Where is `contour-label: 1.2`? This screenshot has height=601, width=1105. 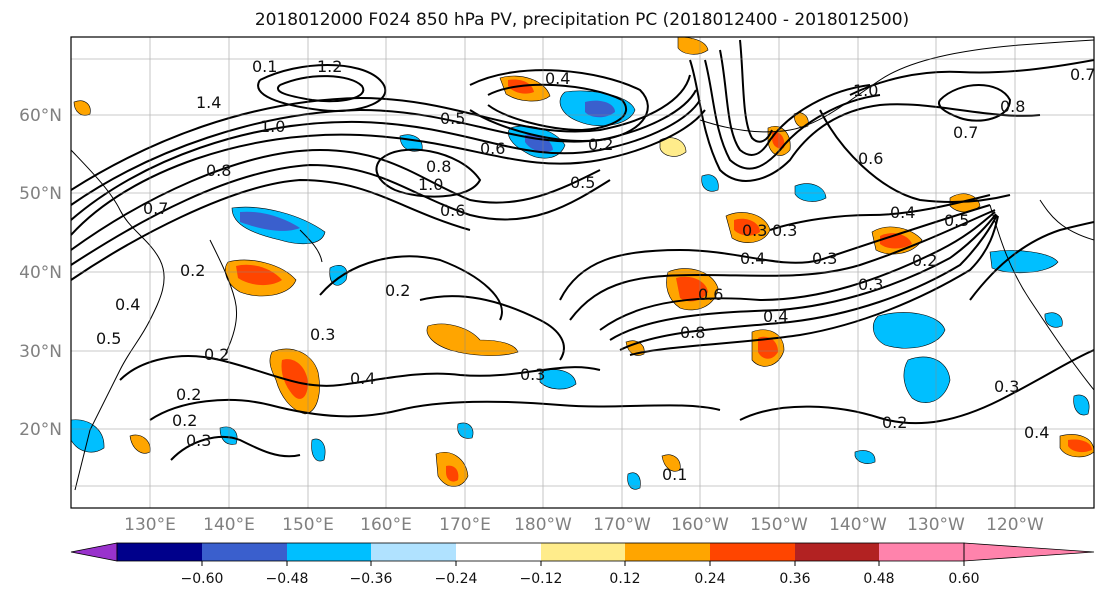
contour-label: 1.2 is located at coordinates (329, 66).